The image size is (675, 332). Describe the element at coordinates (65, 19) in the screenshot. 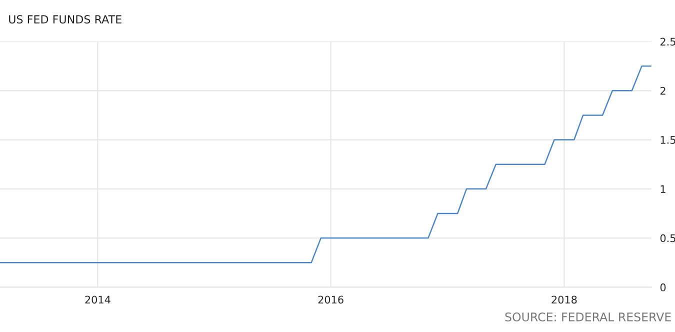

I see `chart-title: US FED FUNDS RATE` at that location.